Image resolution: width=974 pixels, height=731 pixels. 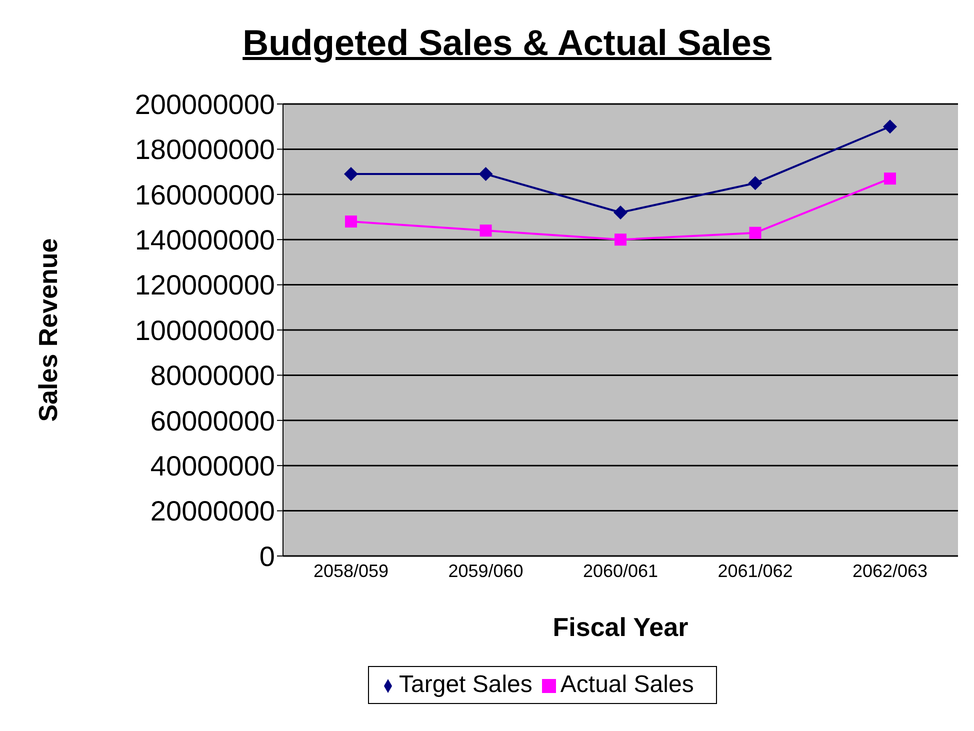 I want to click on y-tick-label: 200000000, so click(x=204, y=104).